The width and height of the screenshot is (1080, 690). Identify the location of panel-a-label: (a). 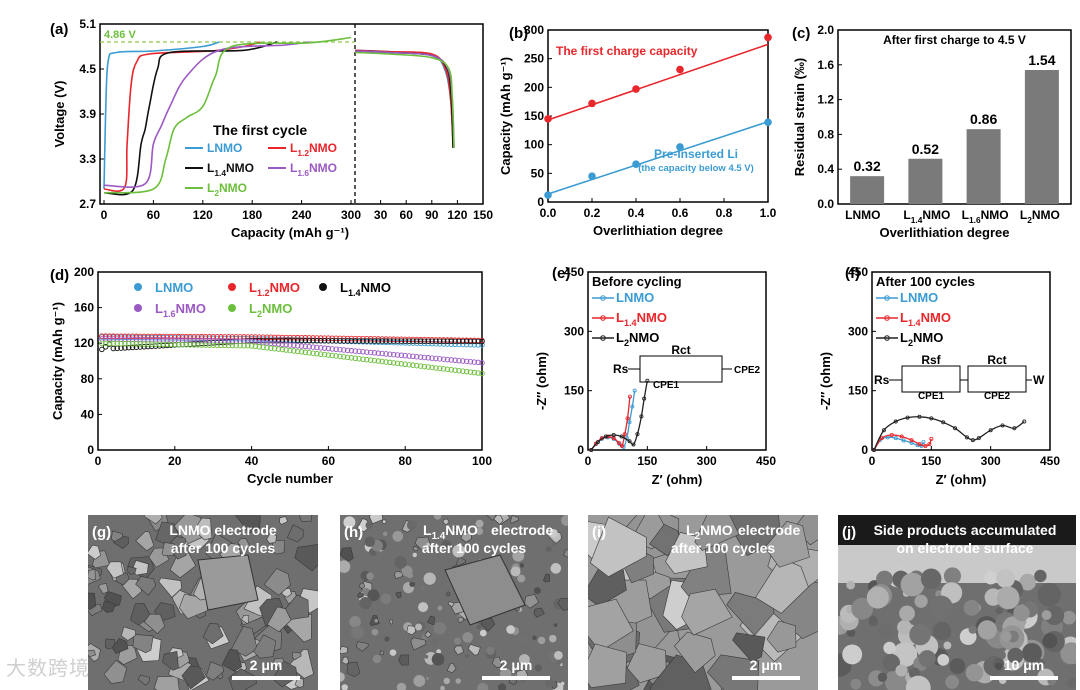
(59, 29).